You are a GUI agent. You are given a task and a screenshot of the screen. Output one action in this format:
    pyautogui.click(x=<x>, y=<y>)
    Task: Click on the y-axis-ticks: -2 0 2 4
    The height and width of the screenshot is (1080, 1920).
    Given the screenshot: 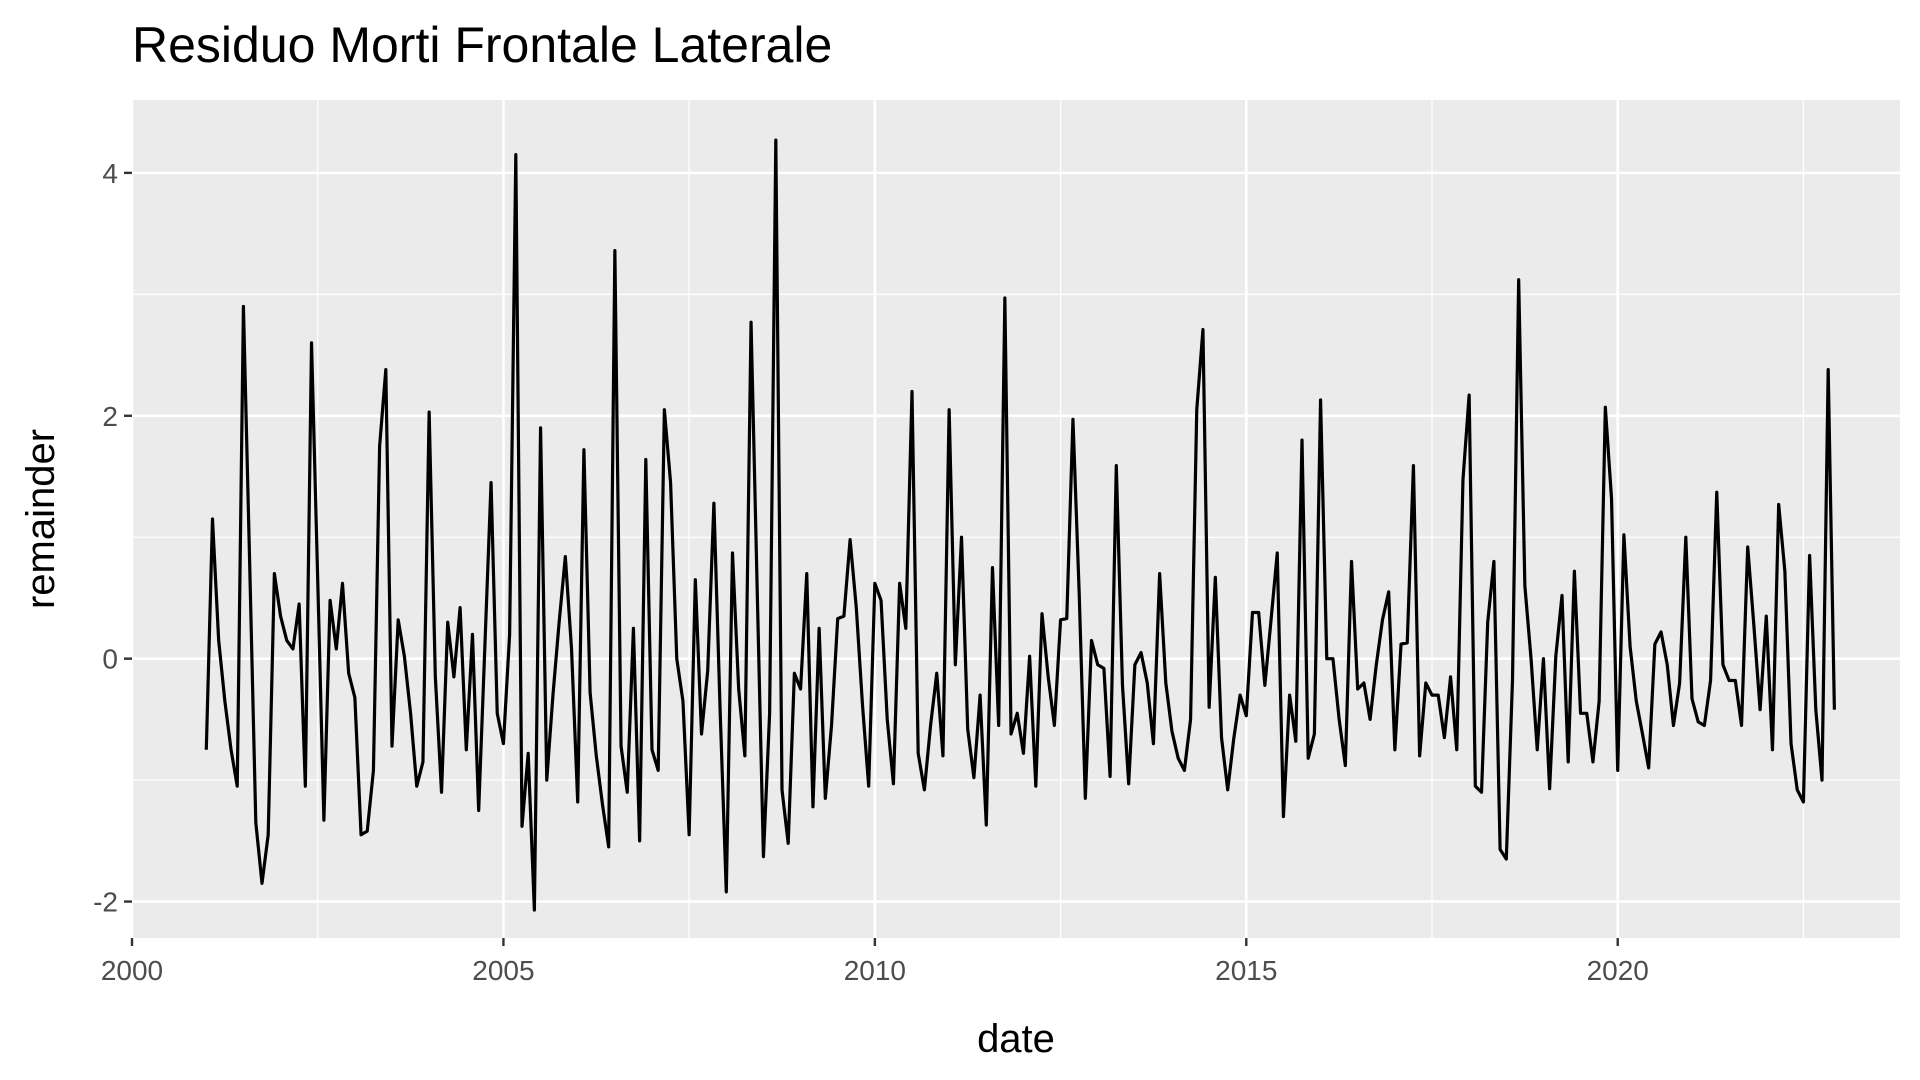 What is the action you would take?
    pyautogui.click(x=112, y=538)
    